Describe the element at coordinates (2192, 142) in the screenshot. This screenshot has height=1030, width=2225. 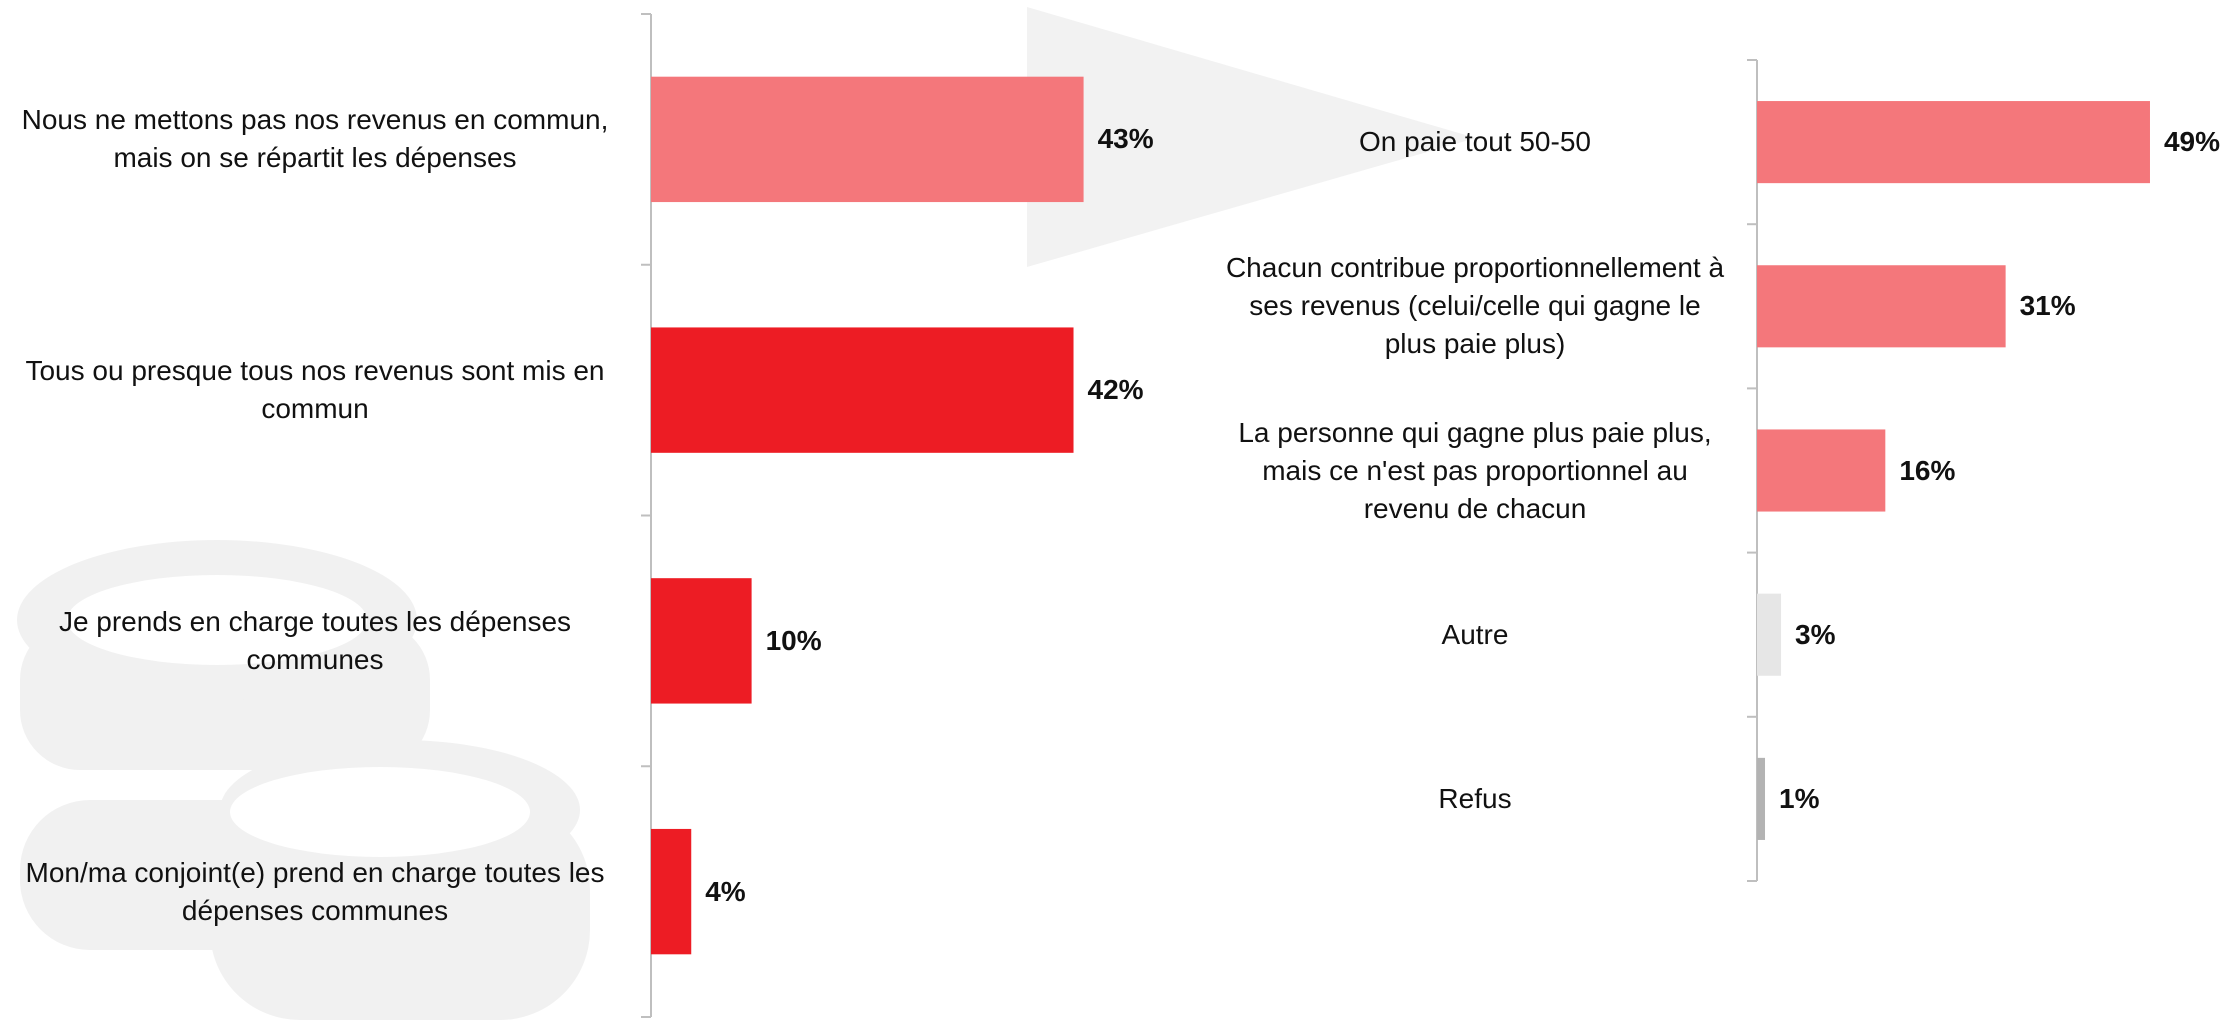
I see `value-label: 49%` at that location.